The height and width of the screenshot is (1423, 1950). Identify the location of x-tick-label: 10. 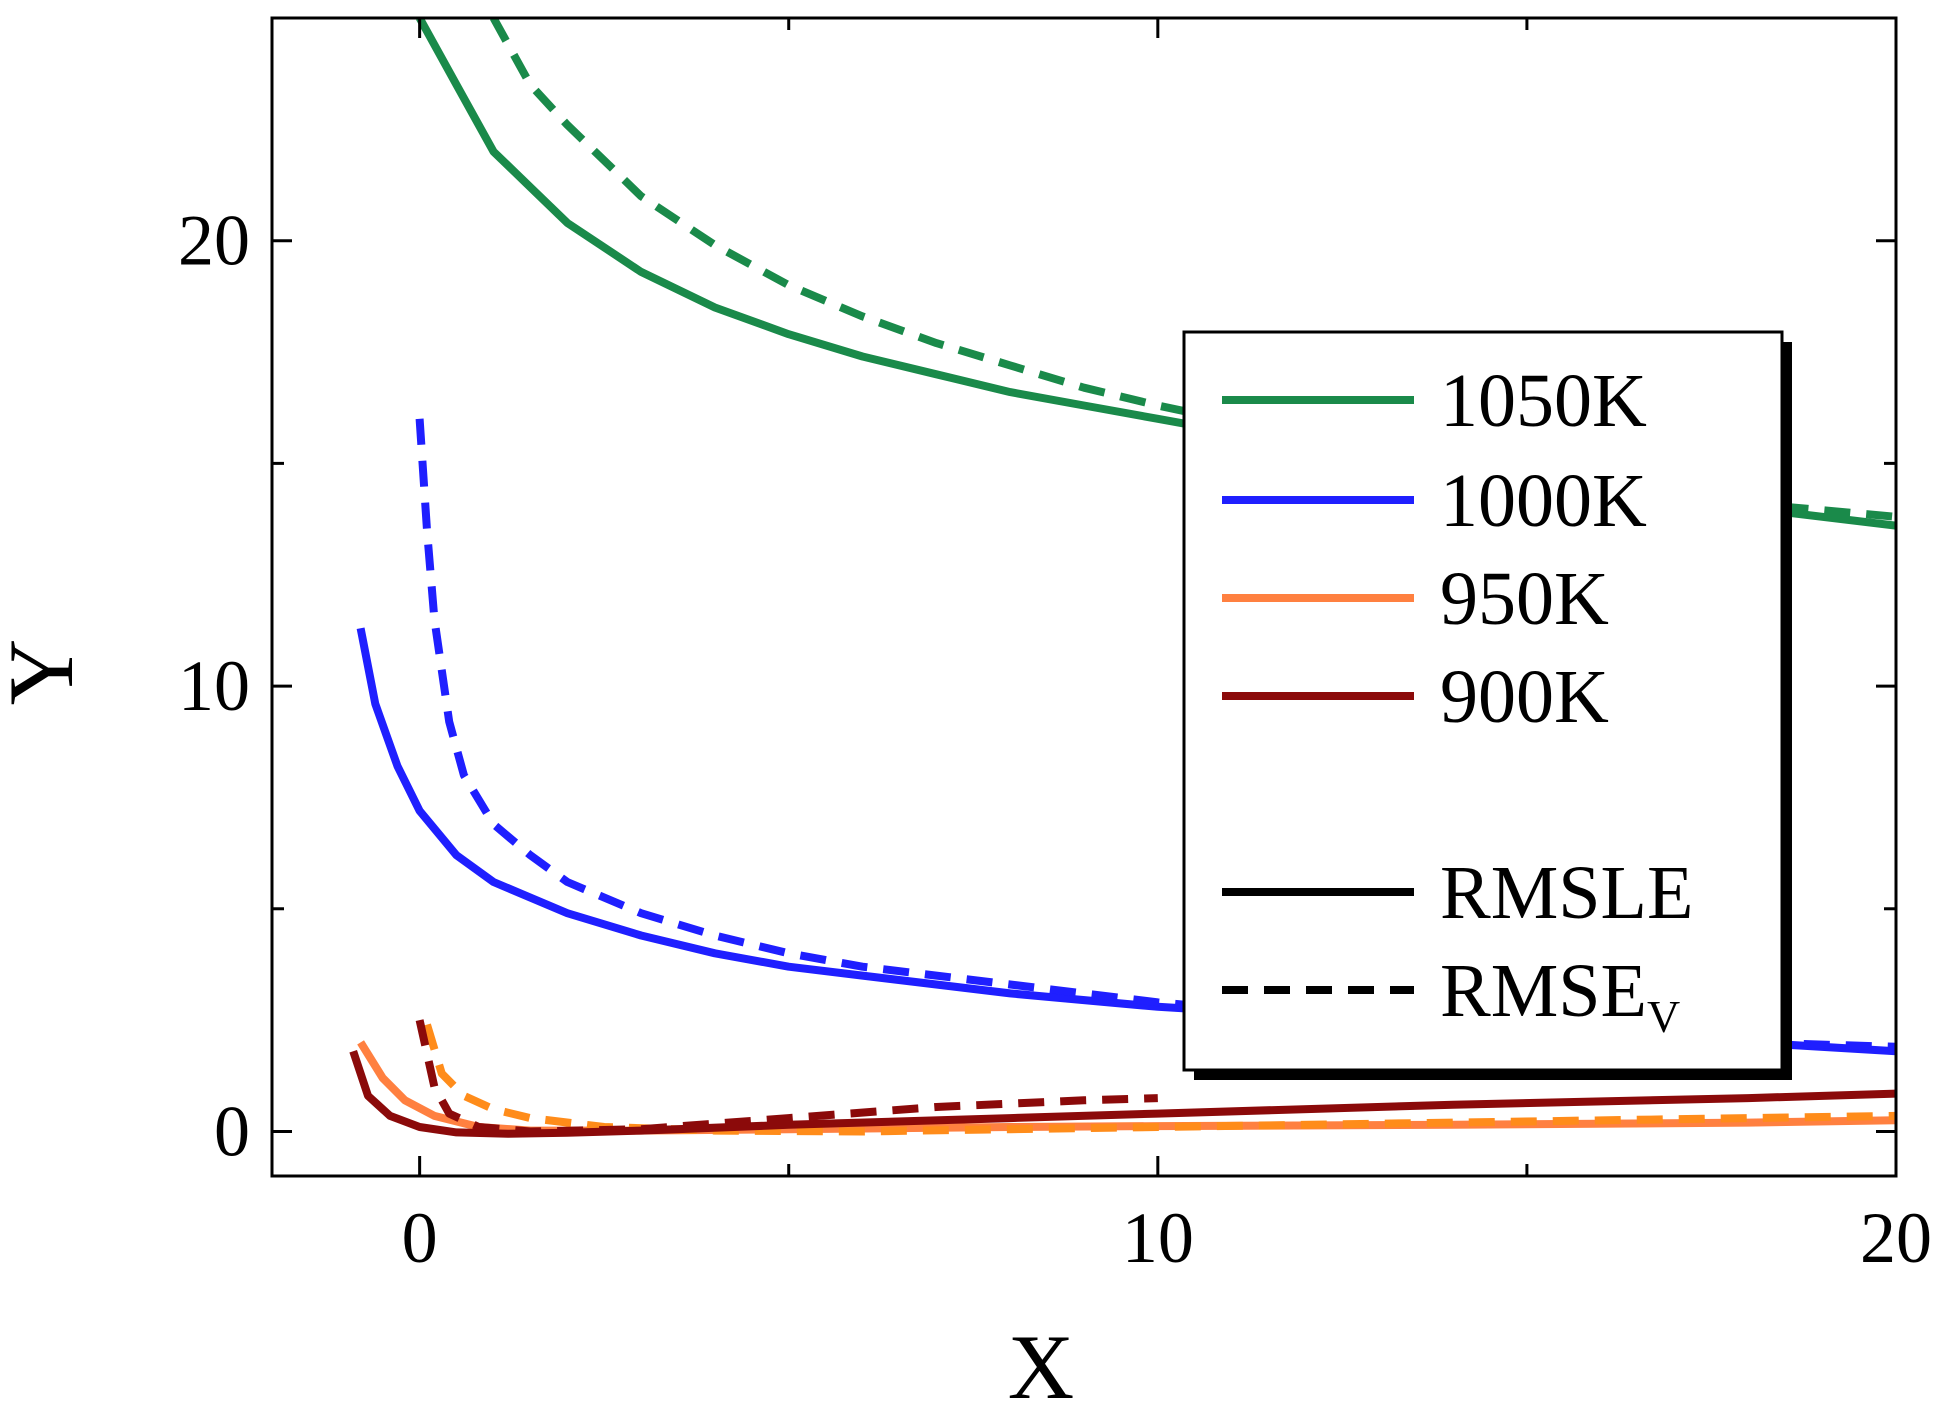
(1158, 1238).